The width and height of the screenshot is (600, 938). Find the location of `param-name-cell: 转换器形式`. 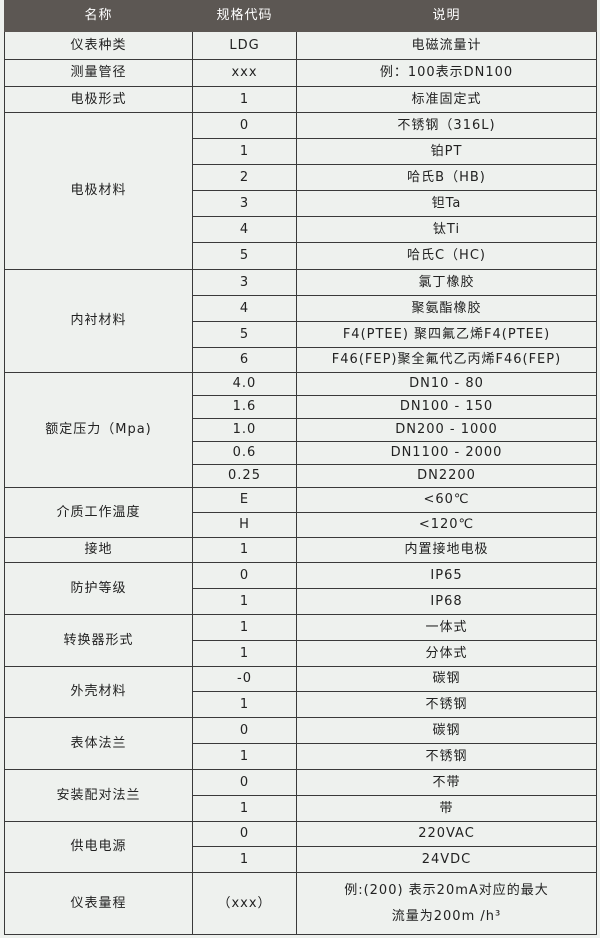

param-name-cell: 转换器形式 is located at coordinates (98, 640).